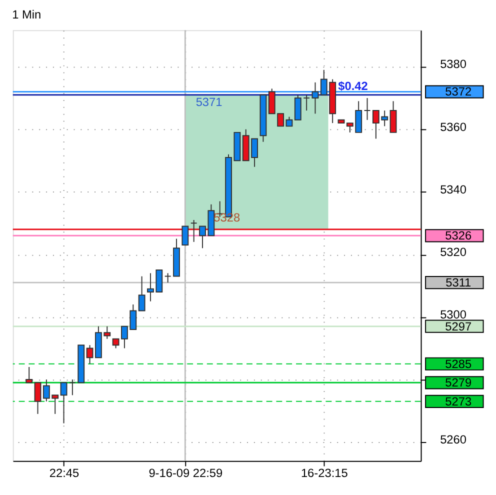 The height and width of the screenshot is (495, 496). I want to click on y-tick-label: 5340, so click(453, 189).